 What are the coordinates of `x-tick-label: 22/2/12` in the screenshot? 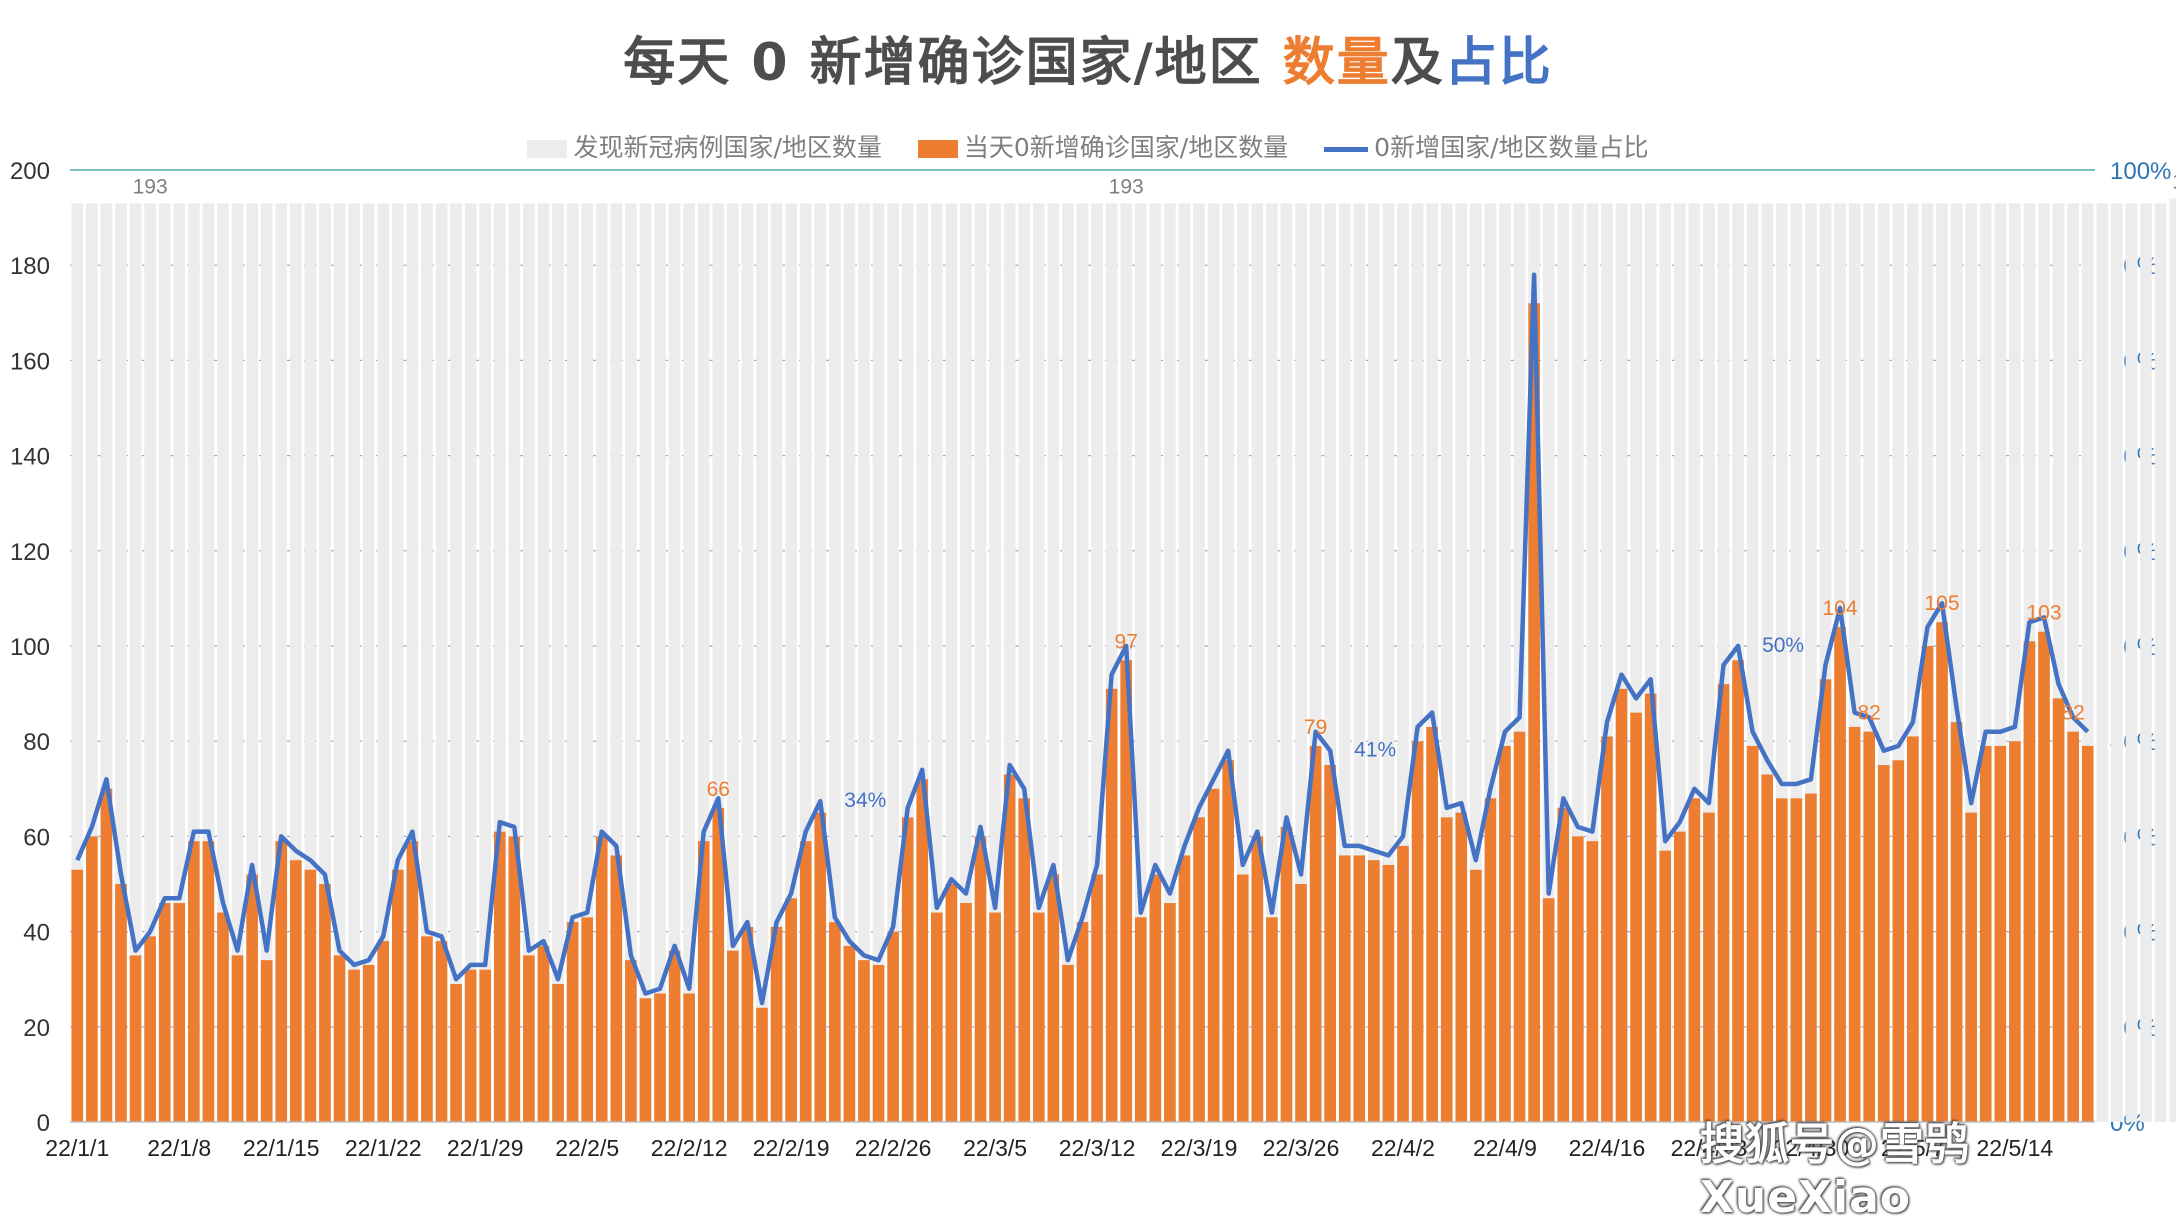 It's located at (689, 1148).